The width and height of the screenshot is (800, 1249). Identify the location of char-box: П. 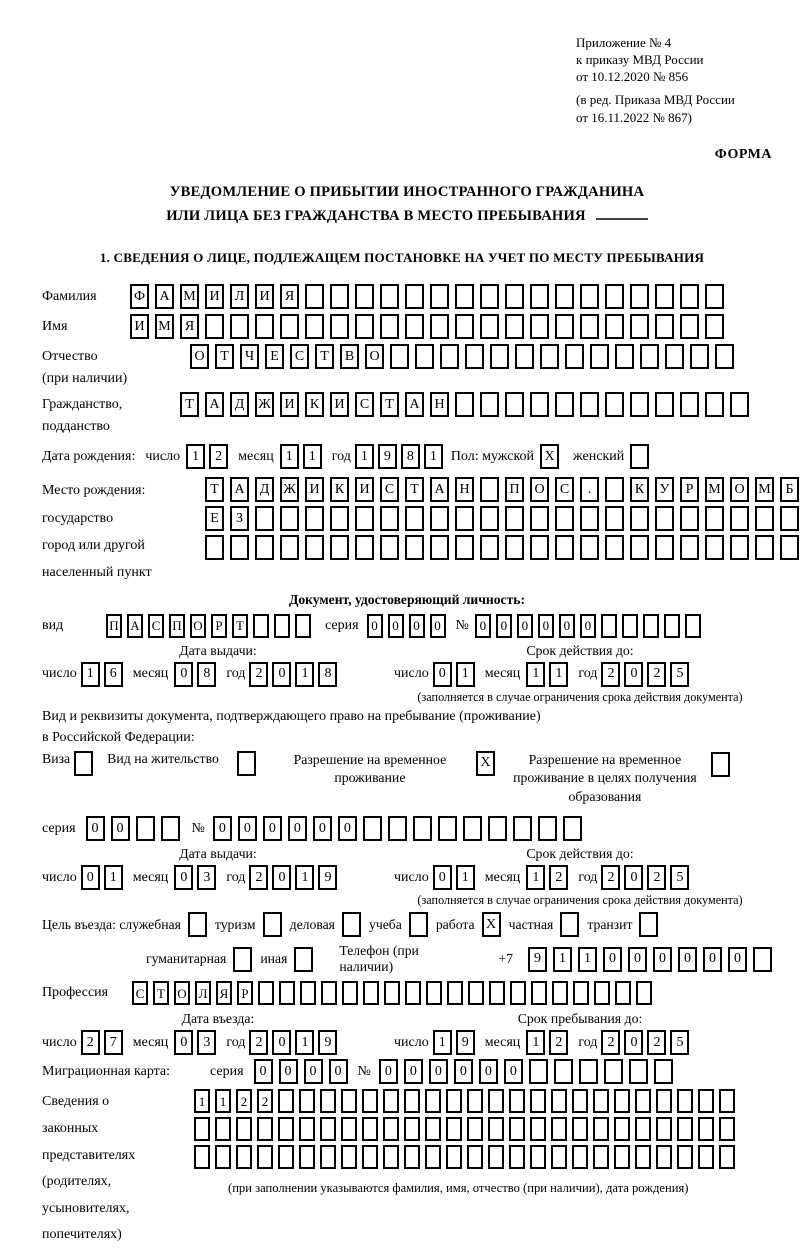
(177, 625).